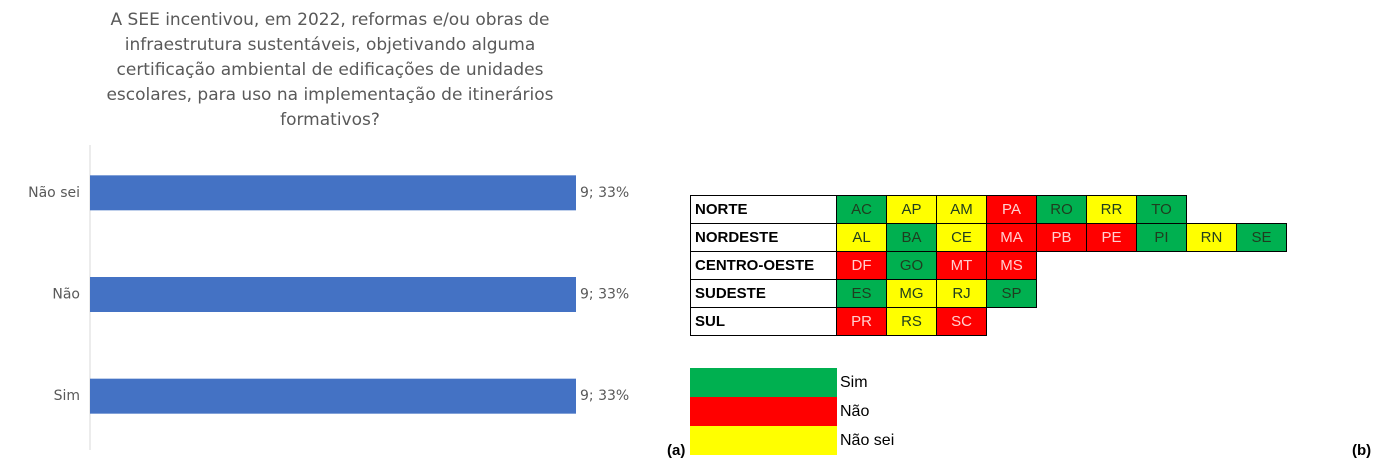  What do you see at coordinates (1261, 237) in the screenshot?
I see `state-cell: SE` at bounding box center [1261, 237].